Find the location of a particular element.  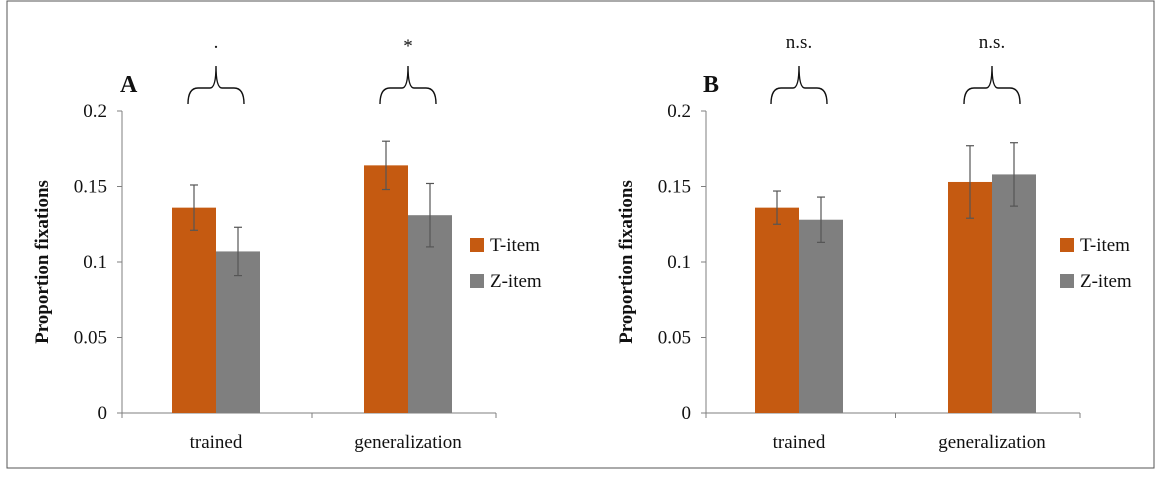

panel-label: A is located at coordinates (129, 85).